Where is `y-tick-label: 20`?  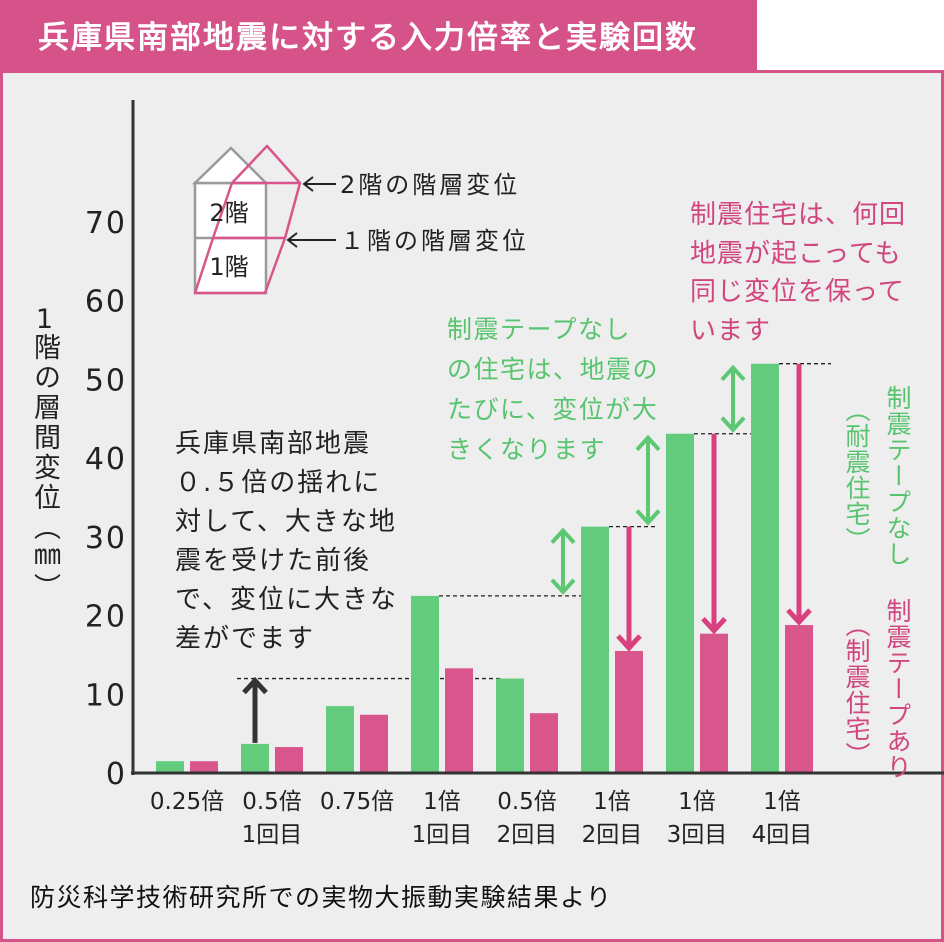
y-tick-label: 20 is located at coordinates (106, 617).